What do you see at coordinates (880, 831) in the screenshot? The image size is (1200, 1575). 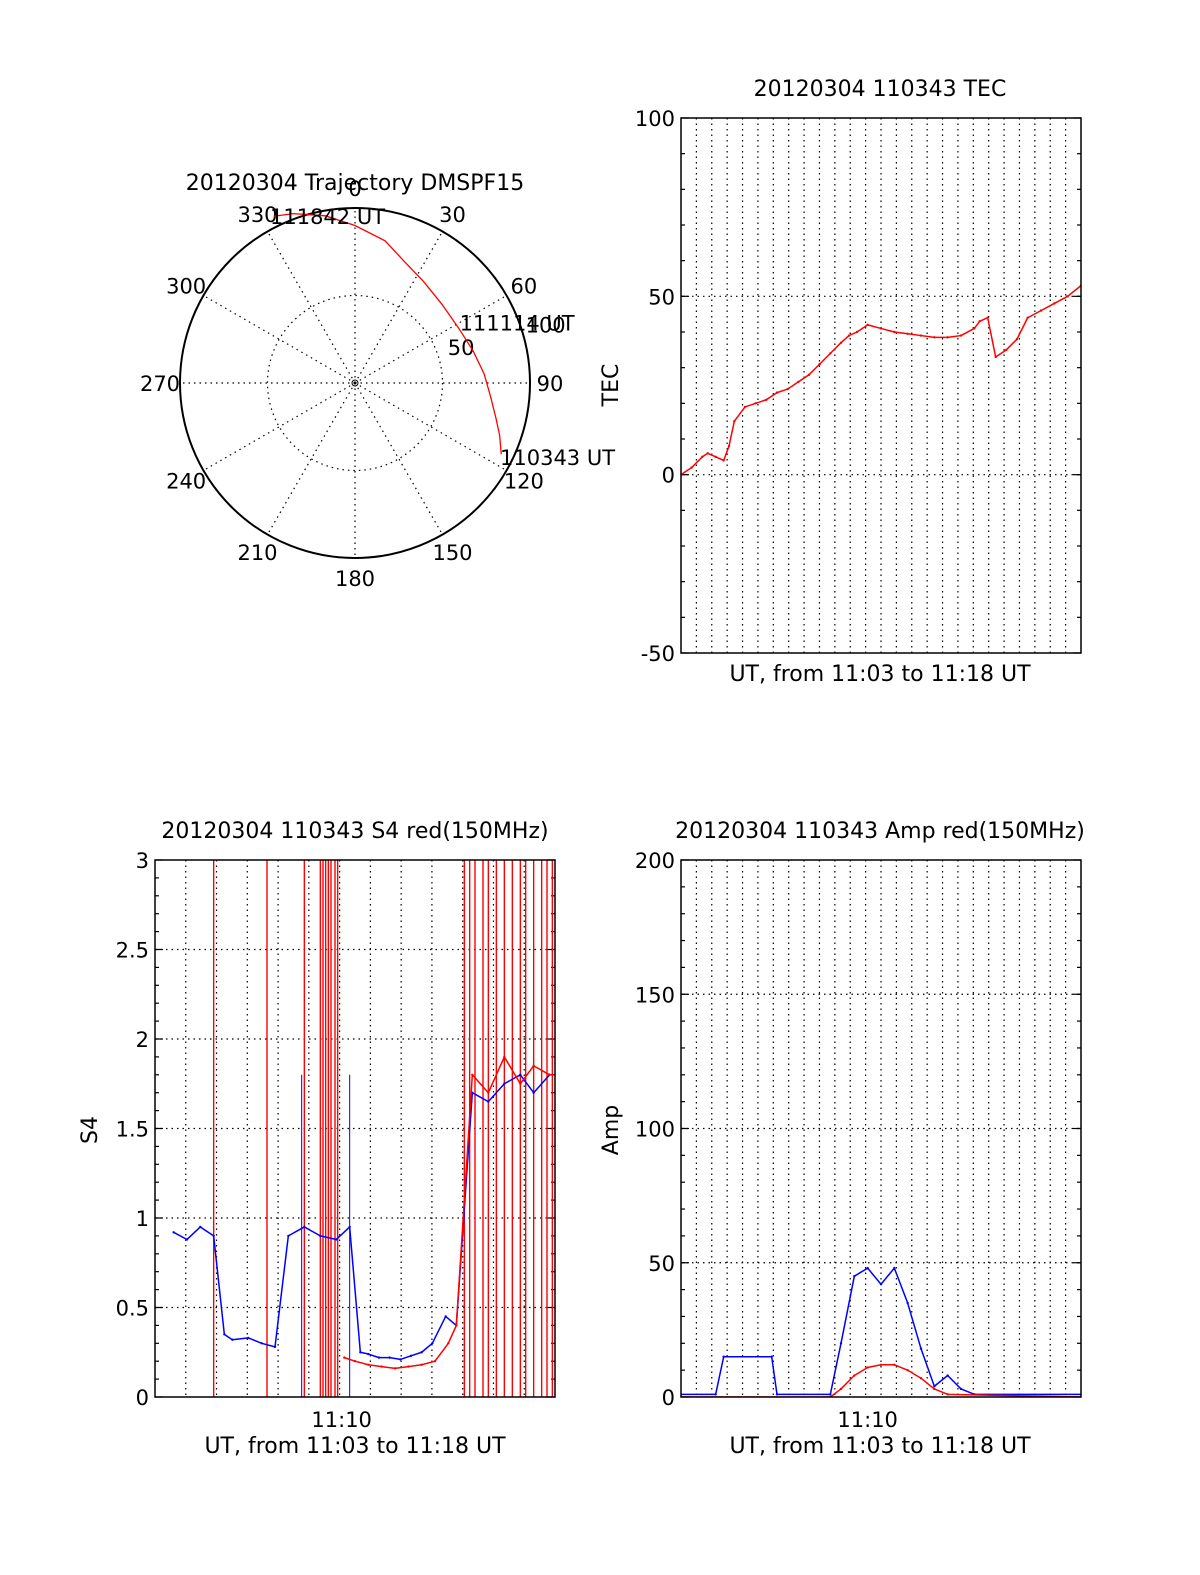 I see `amp-title: 20120304 110343 Amp red(150MHz)` at bounding box center [880, 831].